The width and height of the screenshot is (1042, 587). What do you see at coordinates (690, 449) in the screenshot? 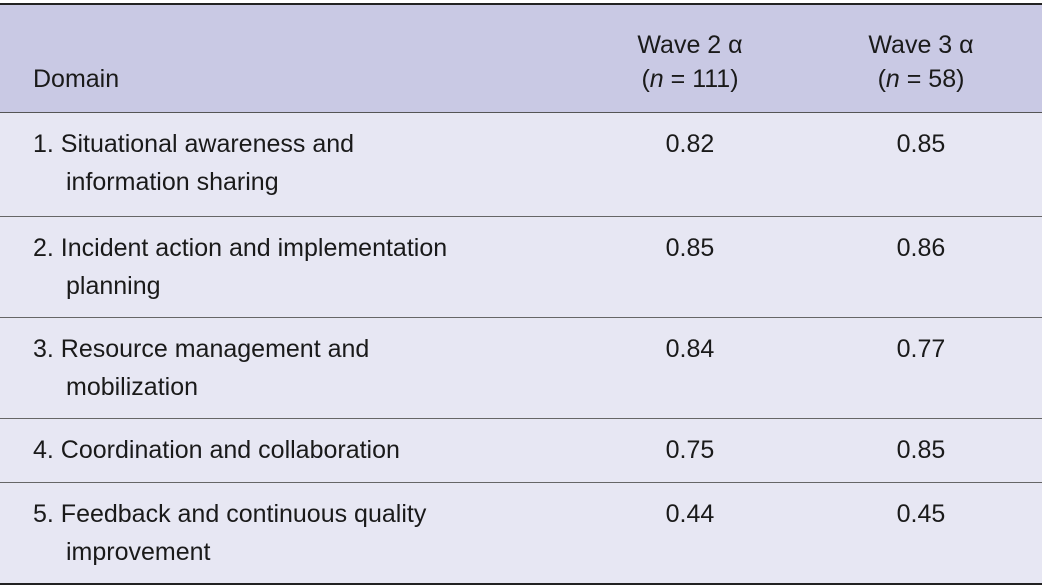
I see `wave2-cell: 0.75` at bounding box center [690, 449].